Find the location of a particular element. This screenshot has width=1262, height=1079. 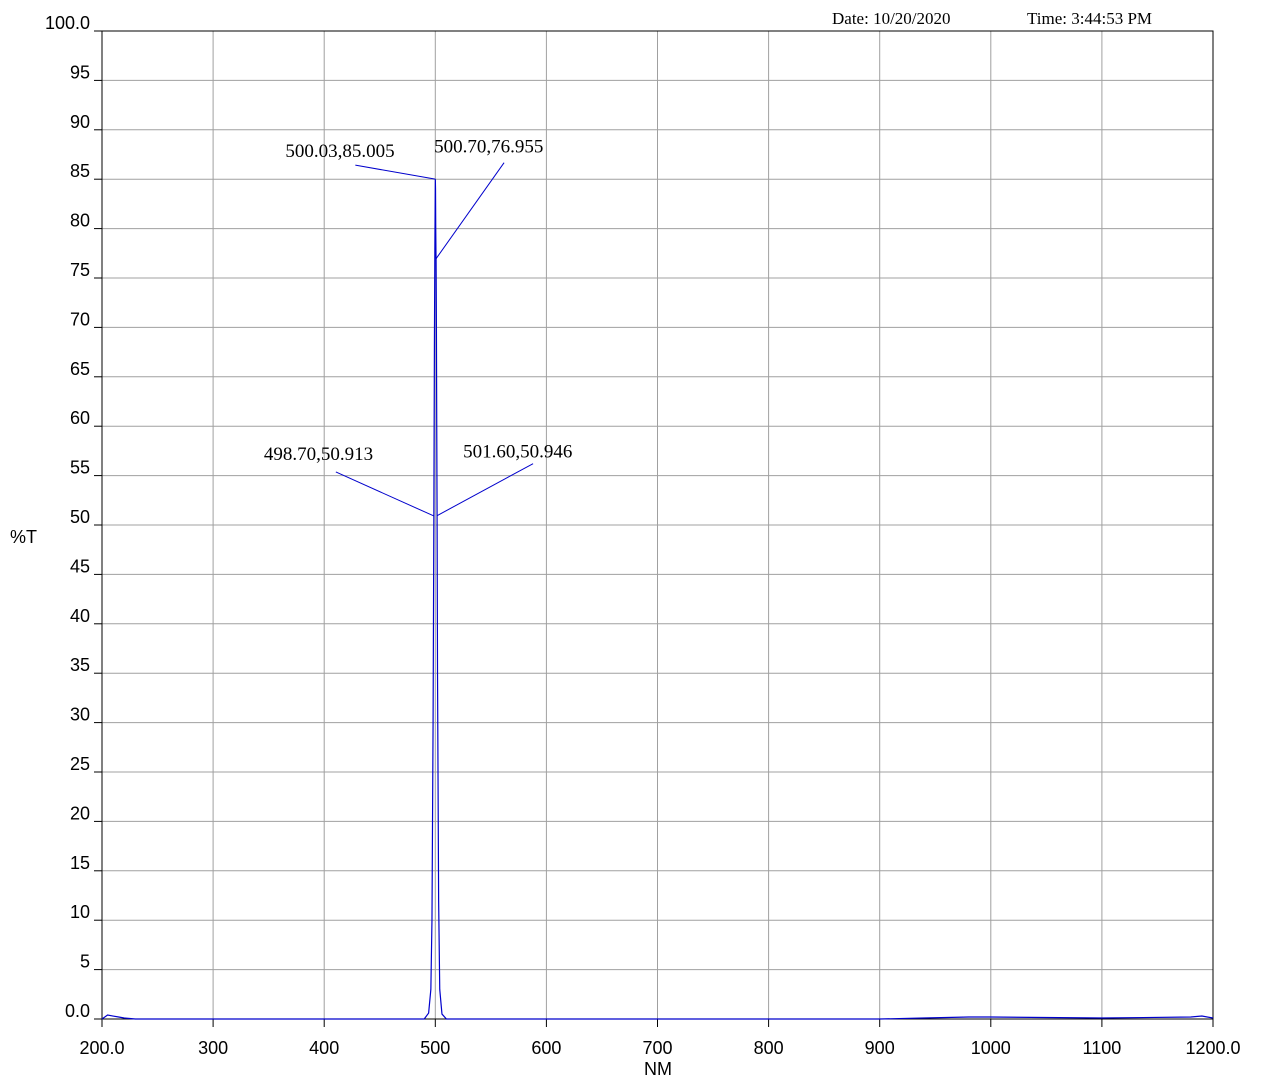

x-tick-label: 800 is located at coordinates (769, 1048).